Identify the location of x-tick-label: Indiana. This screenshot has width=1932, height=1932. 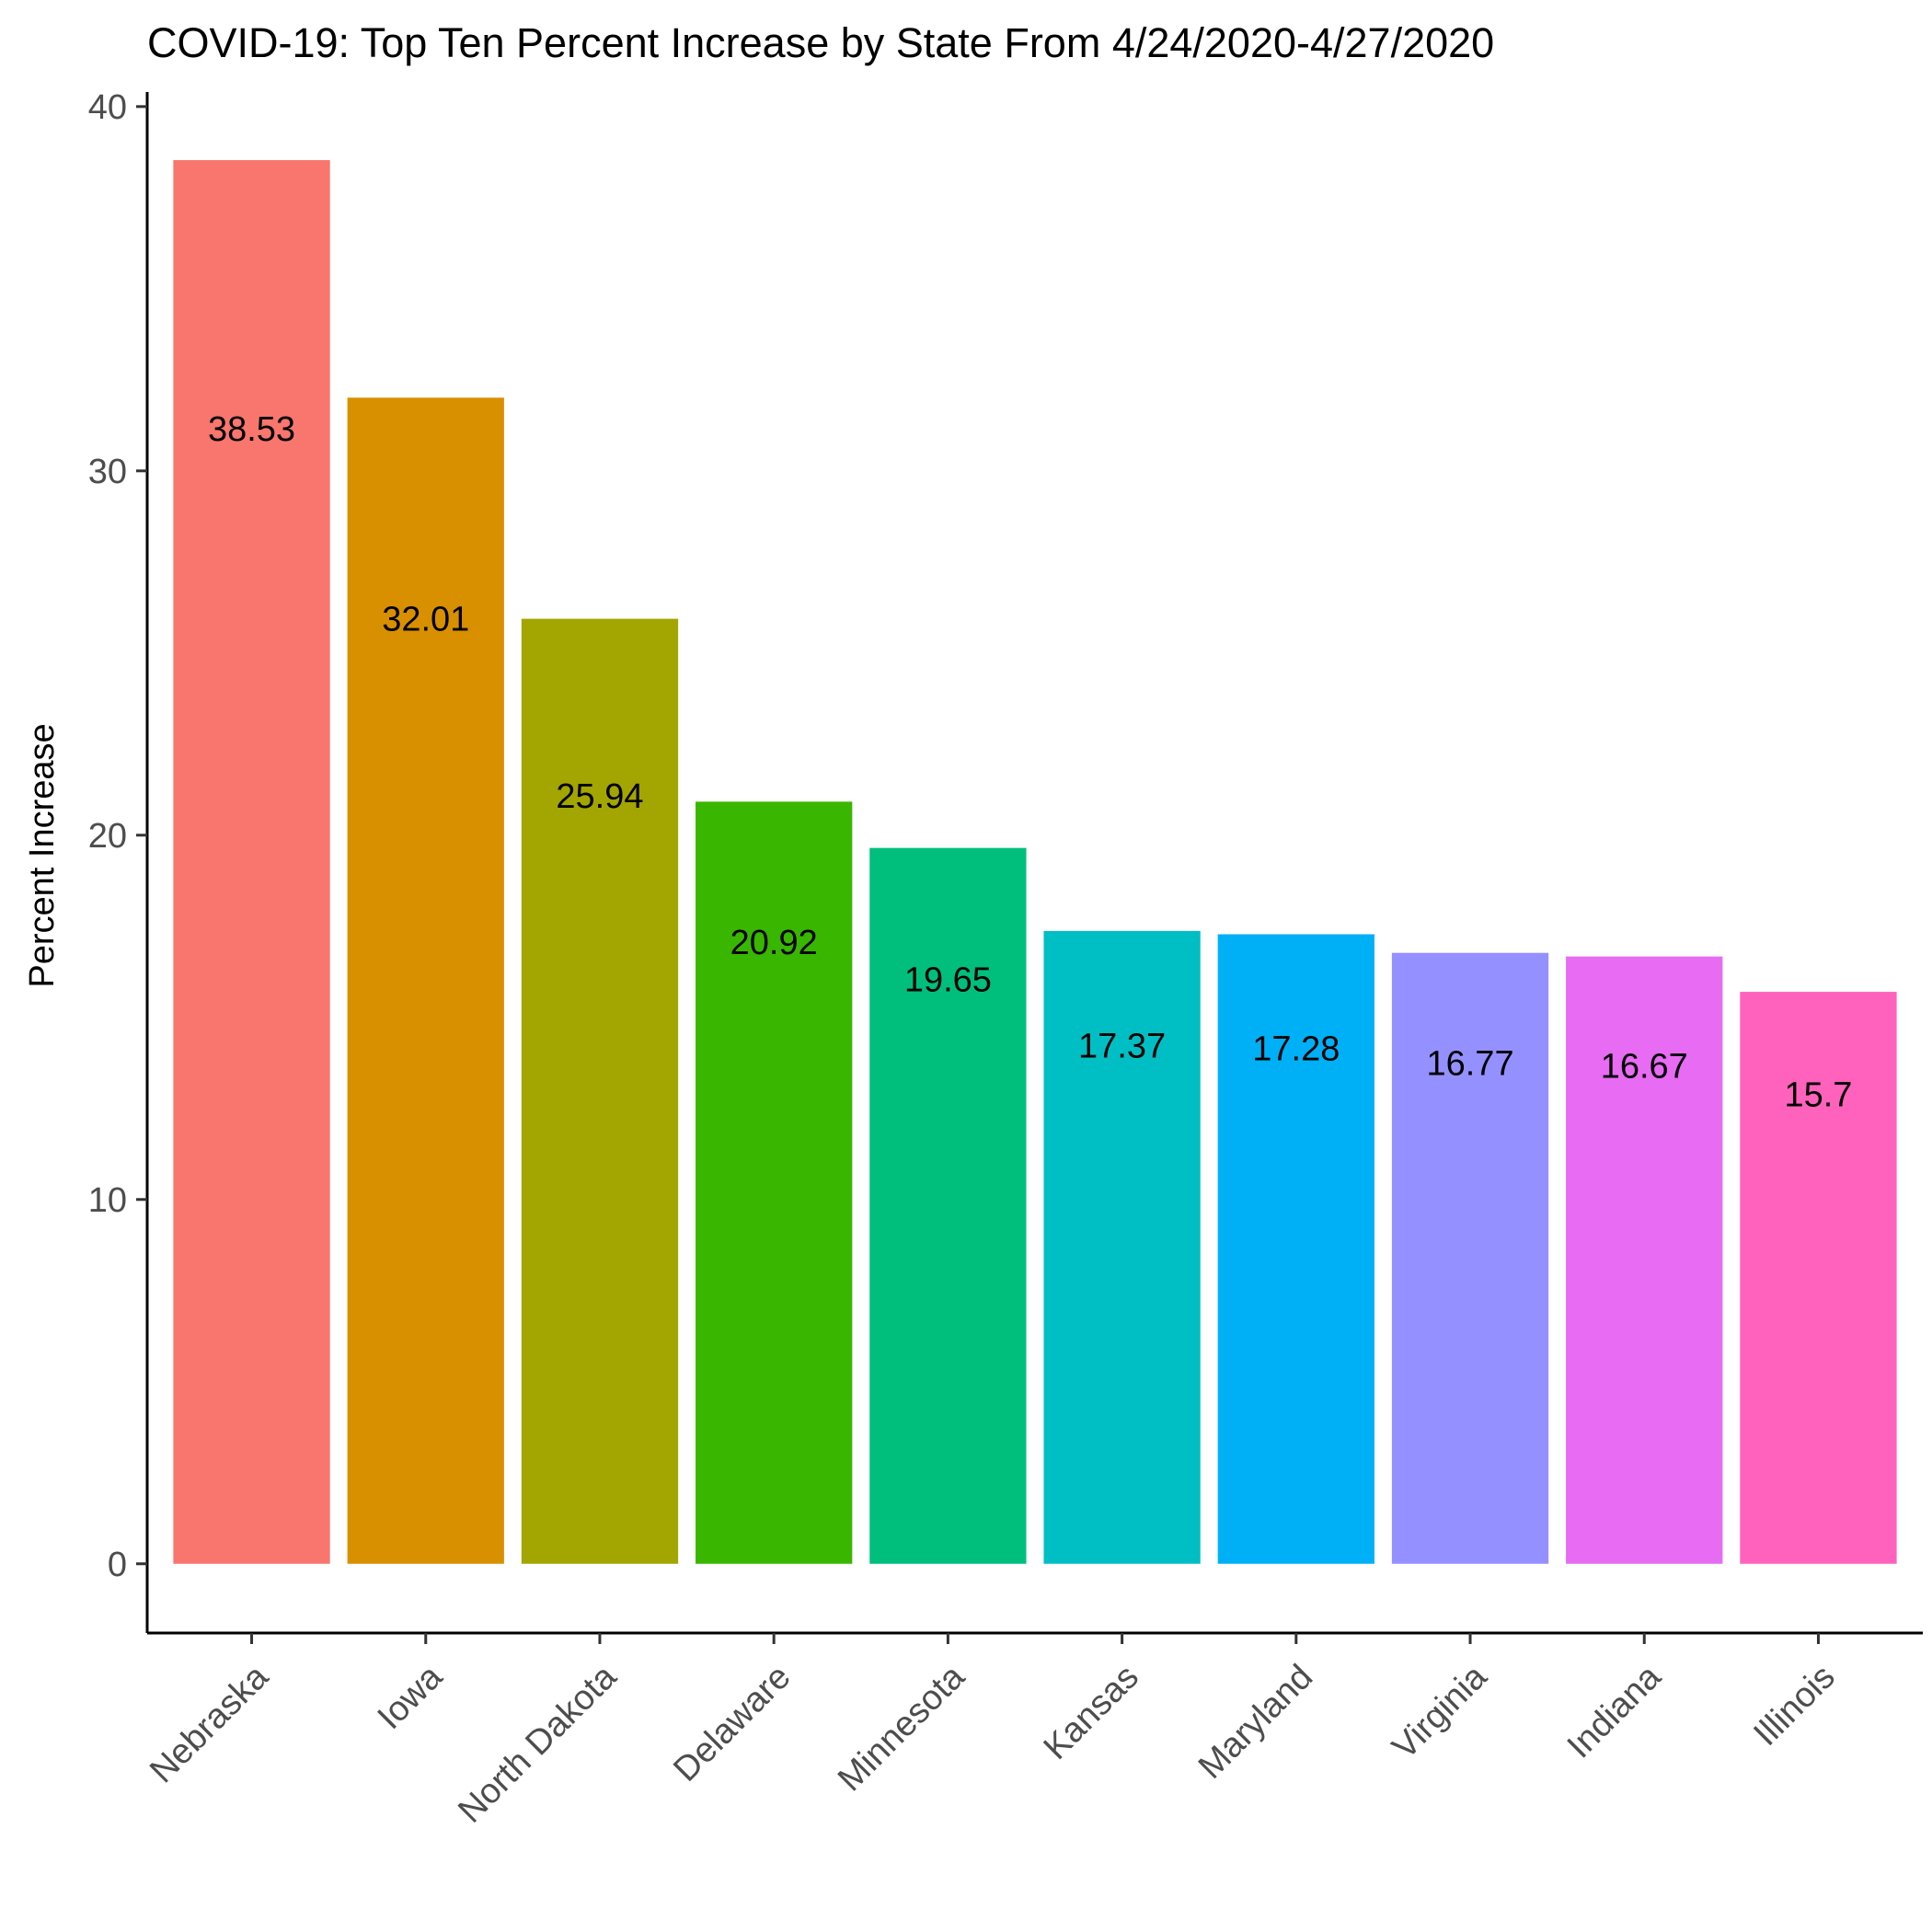
(1614, 1711).